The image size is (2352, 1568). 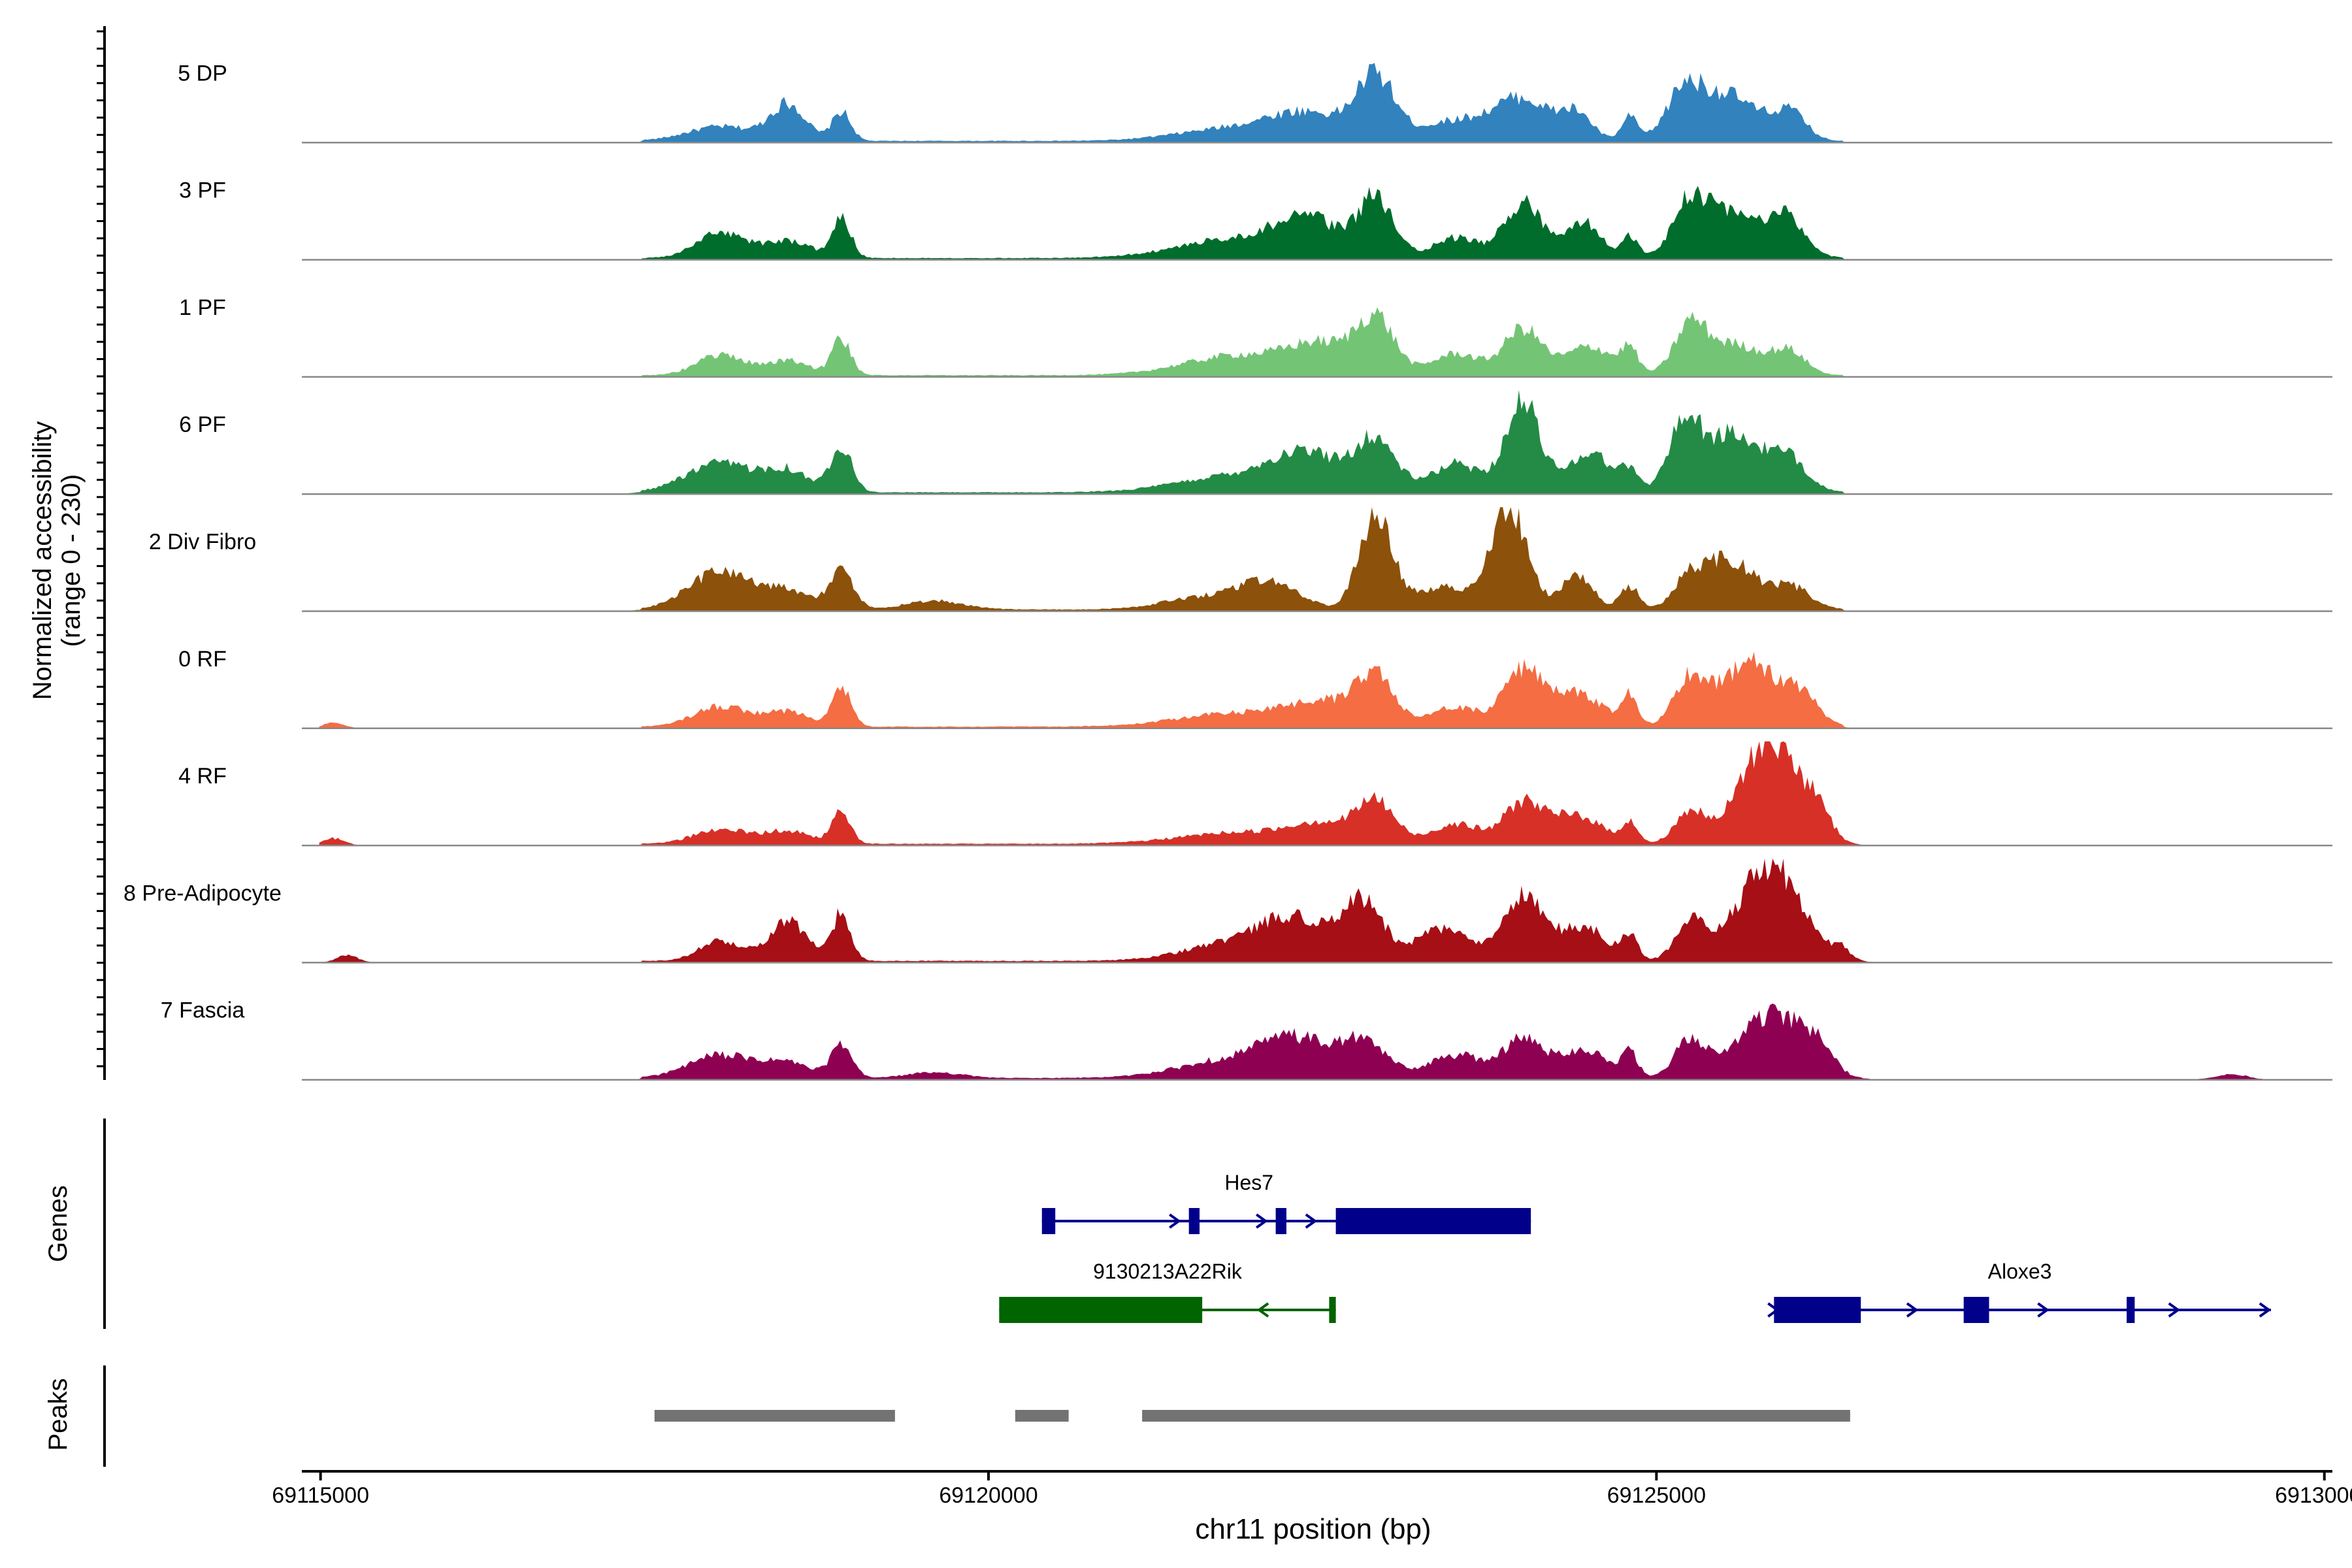 I want to click on track-label: 8 Pre-Adipocyte, so click(x=202, y=893).